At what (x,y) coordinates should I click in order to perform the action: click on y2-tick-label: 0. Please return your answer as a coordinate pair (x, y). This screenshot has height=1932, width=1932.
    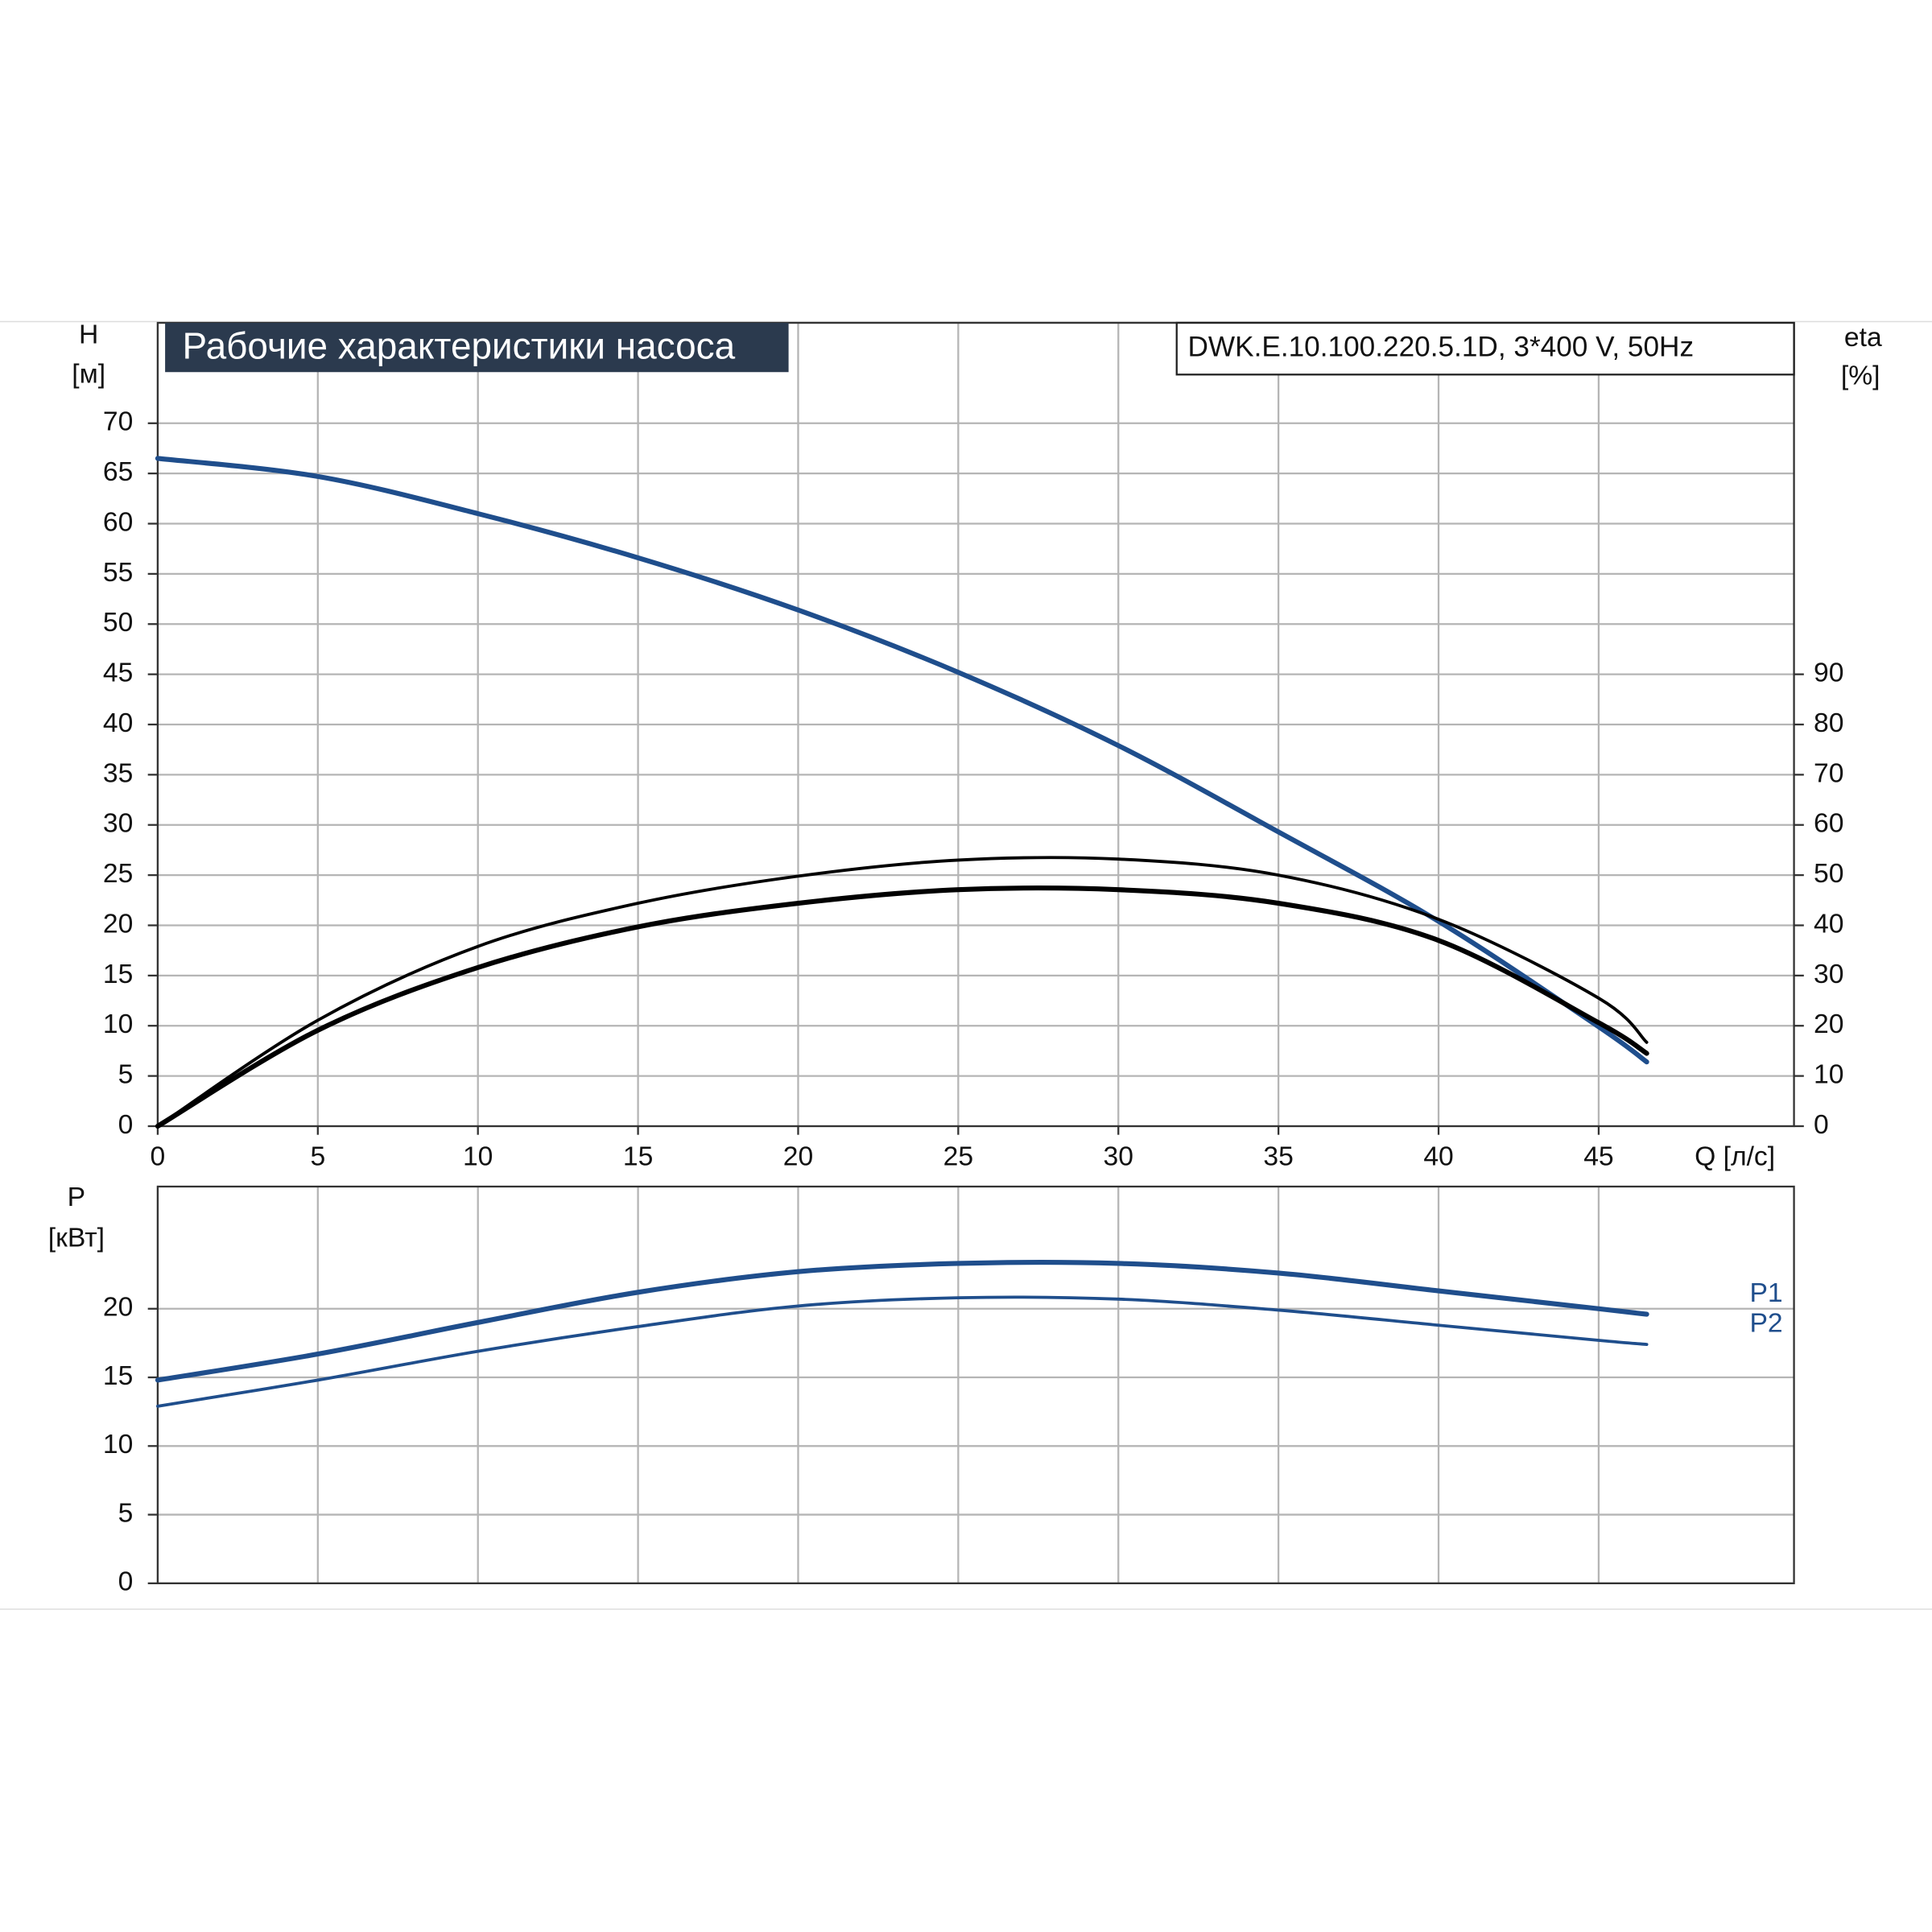
    Looking at the image, I should click on (1821, 1125).